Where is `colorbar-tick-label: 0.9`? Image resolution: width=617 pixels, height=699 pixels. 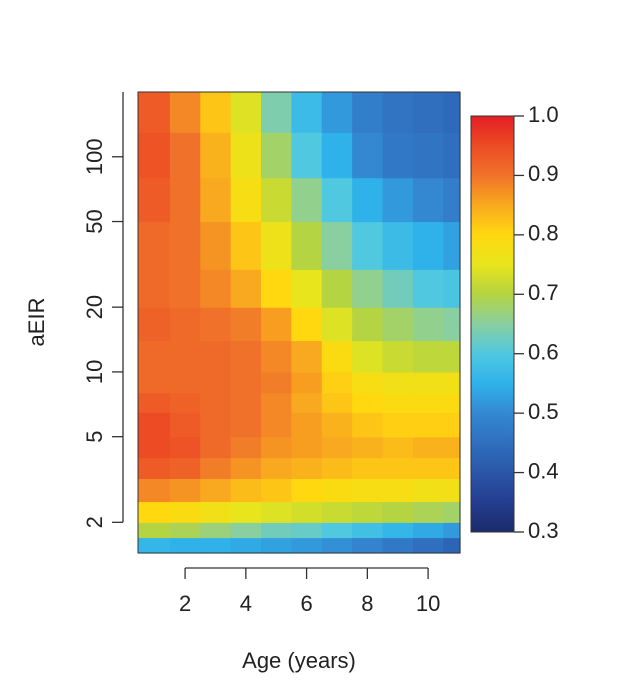 colorbar-tick-label: 0.9 is located at coordinates (543, 173).